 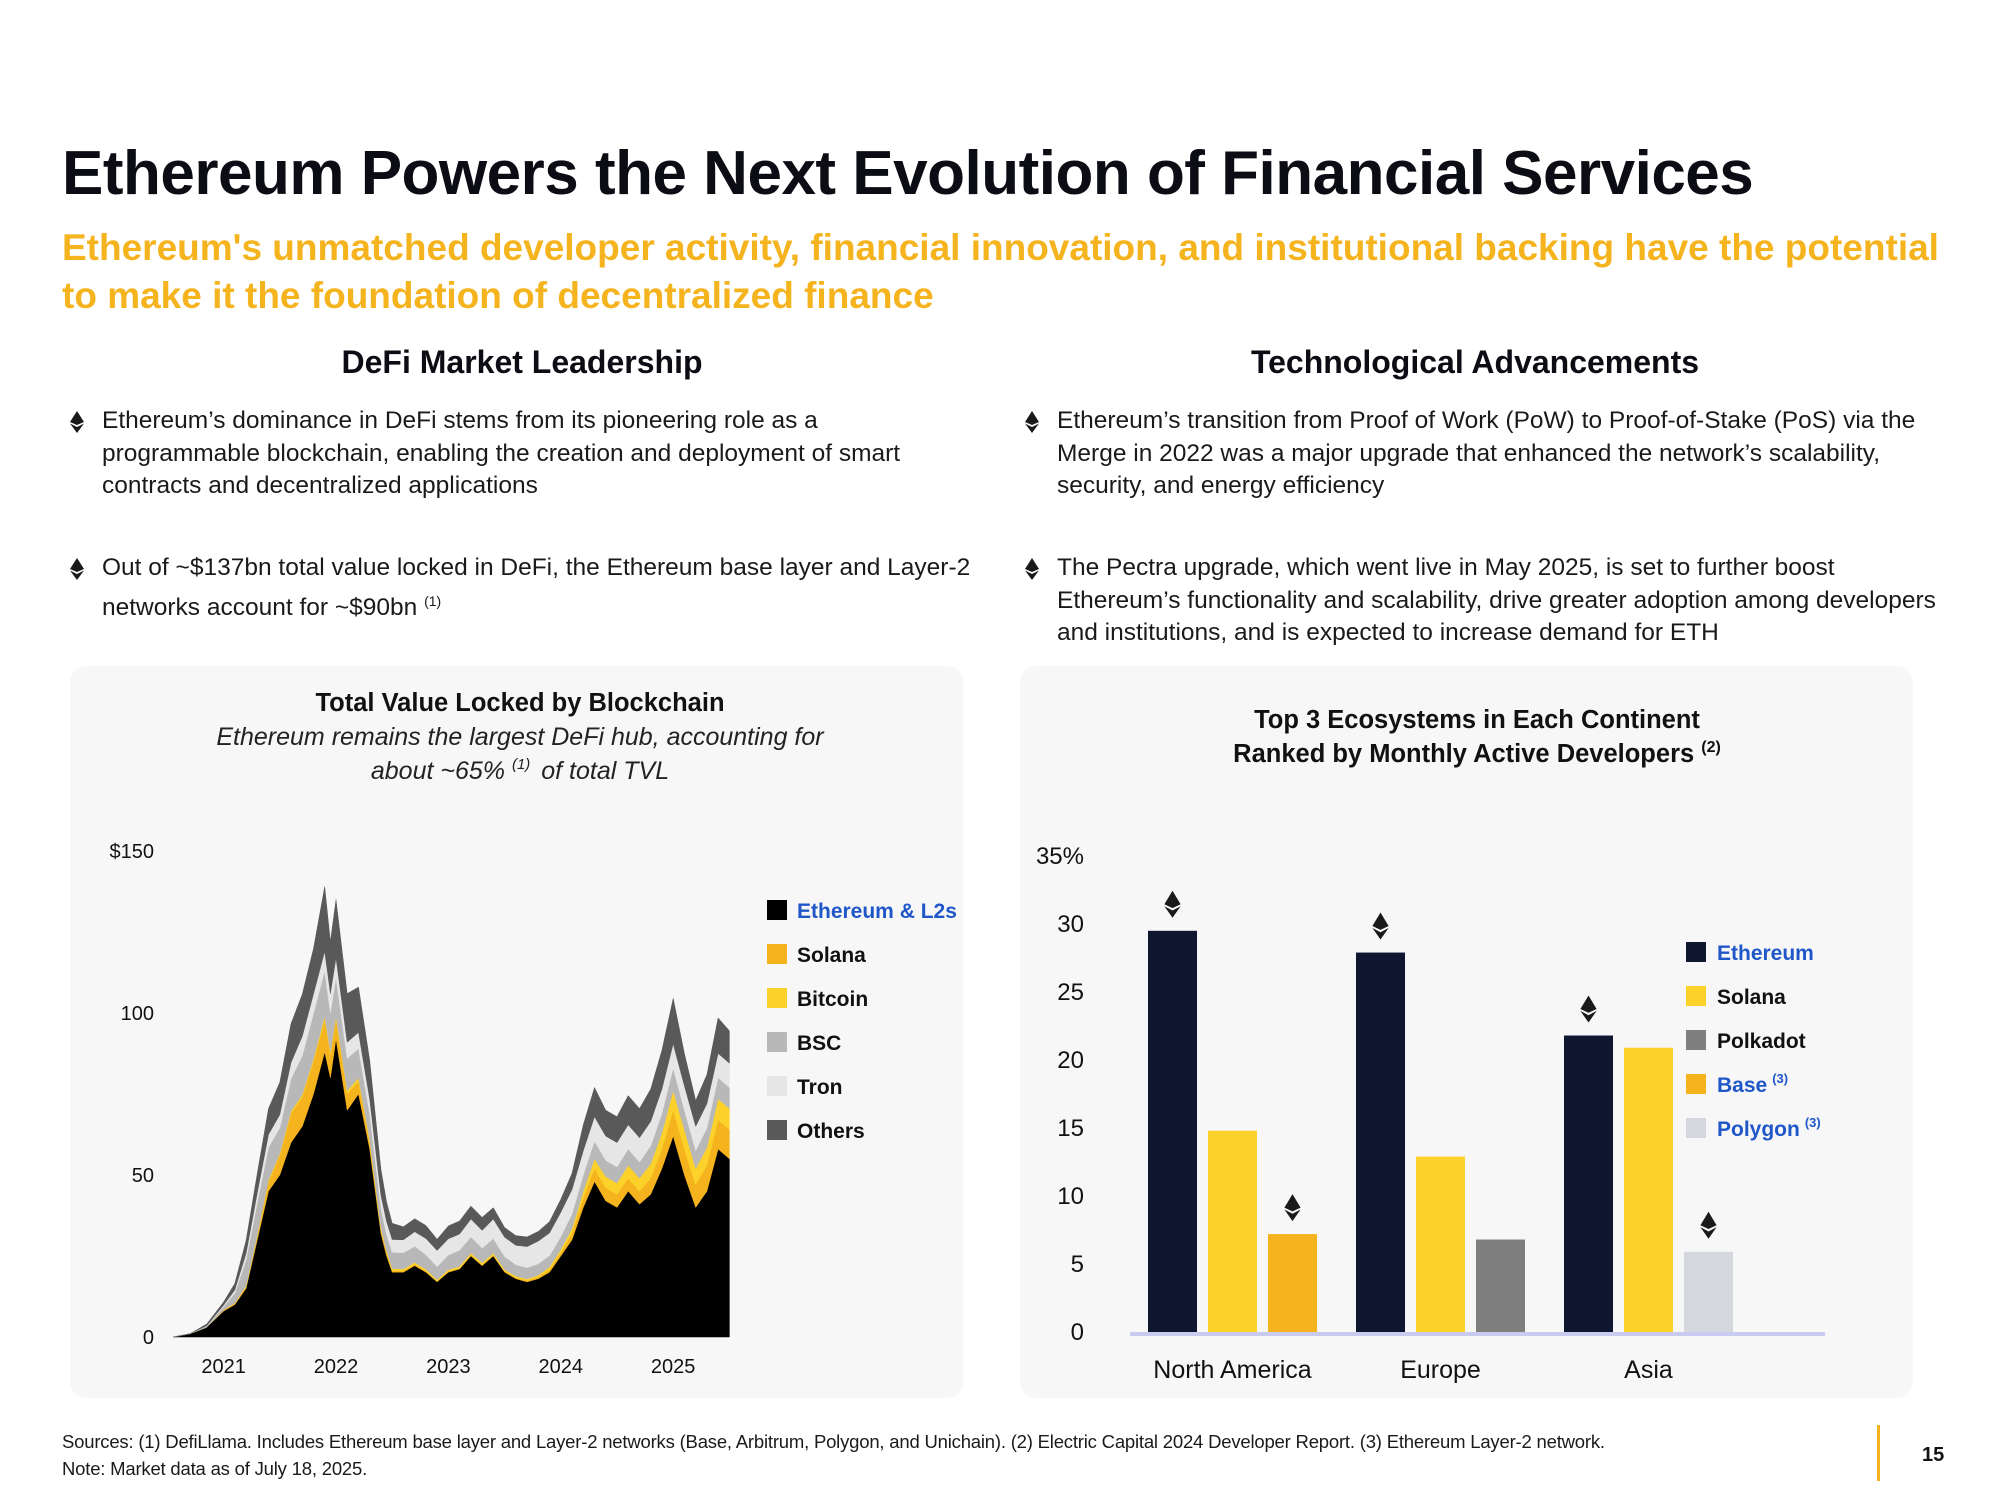 What do you see at coordinates (223, 1367) in the screenshot?
I see `tvl-x-tick-label: 2021` at bounding box center [223, 1367].